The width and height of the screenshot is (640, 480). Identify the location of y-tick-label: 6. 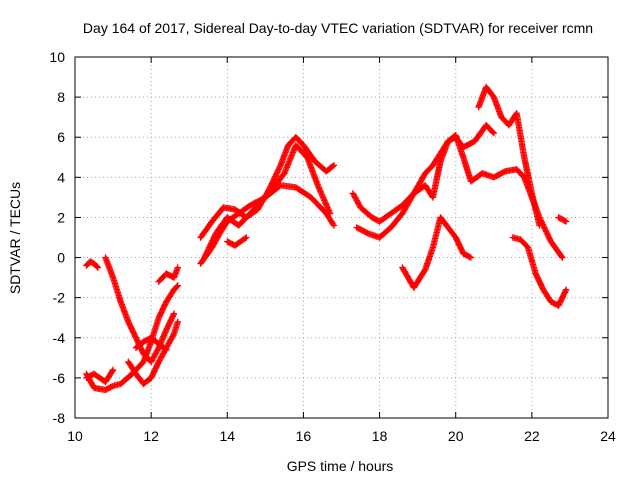
(61, 137).